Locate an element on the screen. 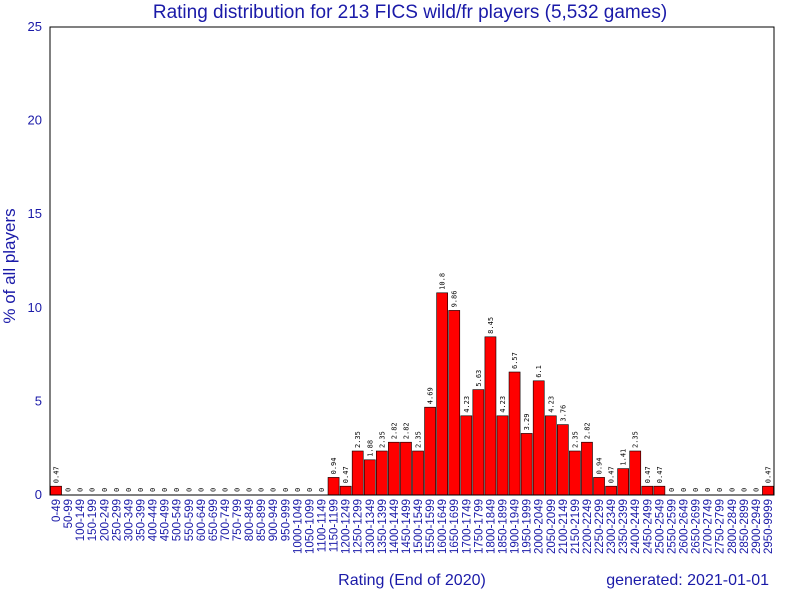 This screenshot has height=590, width=790. x-tick-label: 1250-1299 is located at coordinates (359, 526).